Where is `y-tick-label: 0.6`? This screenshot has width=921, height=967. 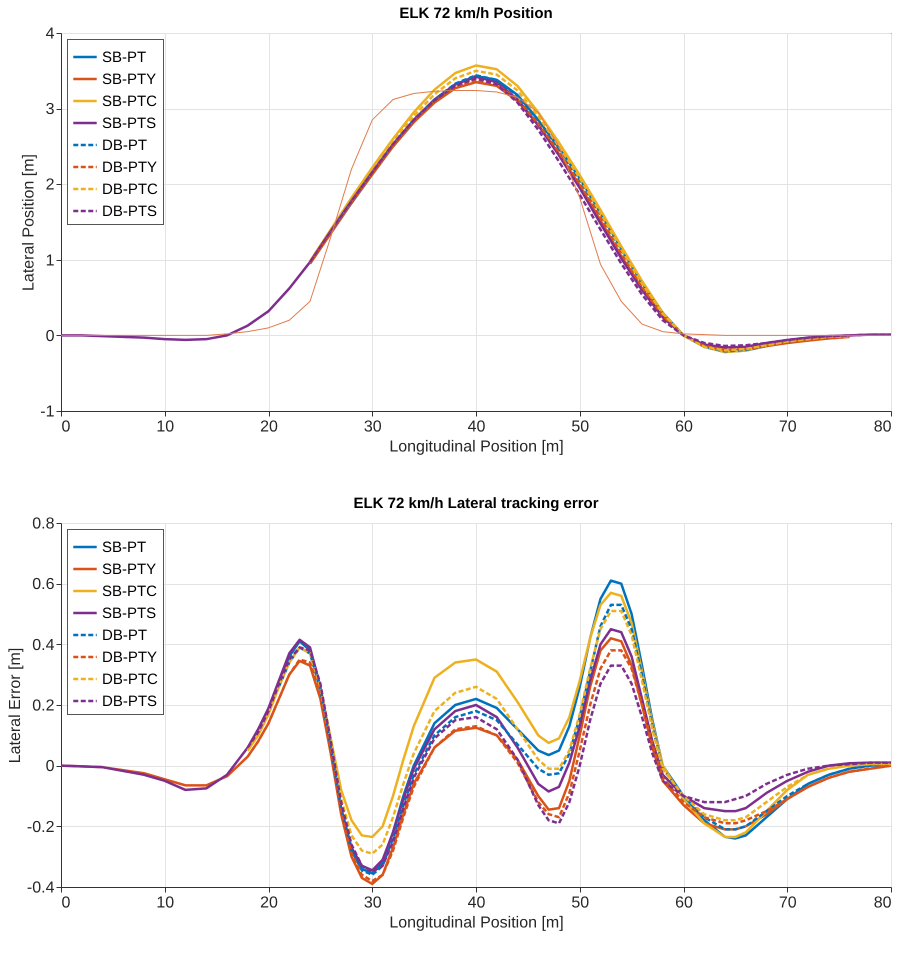
y-tick-label: 0.6 is located at coordinates (43, 585).